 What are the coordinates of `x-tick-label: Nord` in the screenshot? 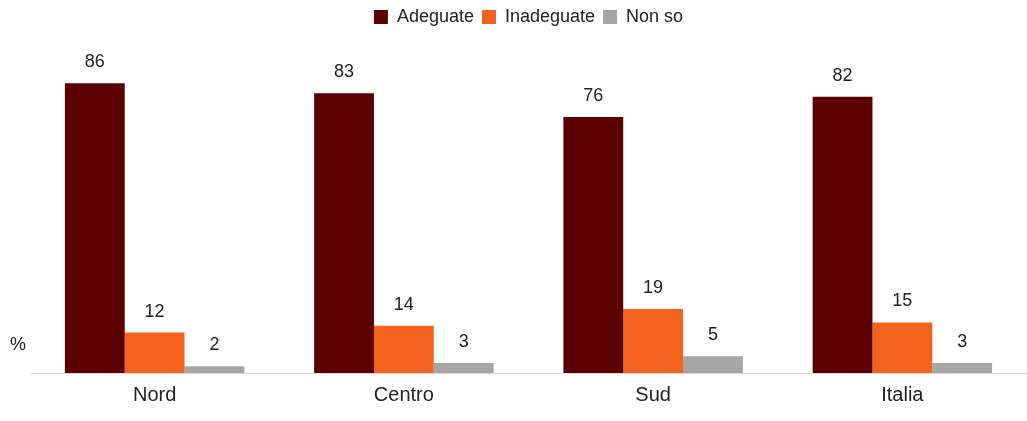 It's located at (154, 393).